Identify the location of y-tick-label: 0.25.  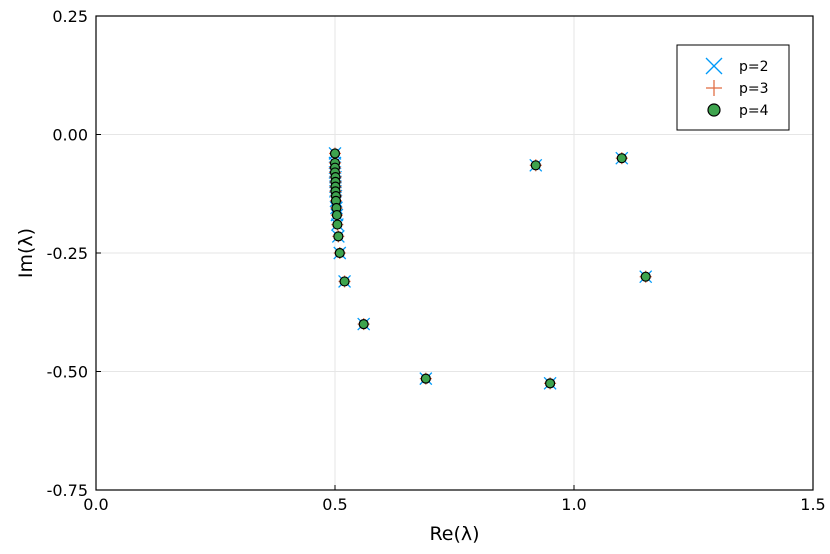
(70, 16).